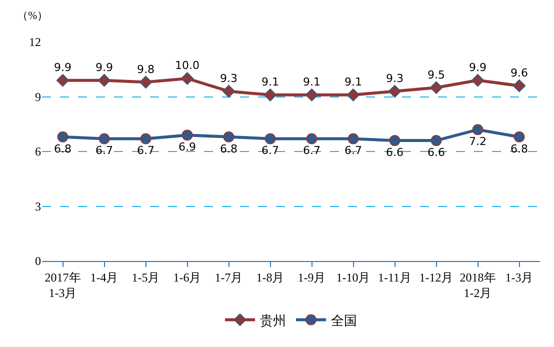 The image size is (554, 347). I want to click on y-tick-label: 0, so click(38, 261).